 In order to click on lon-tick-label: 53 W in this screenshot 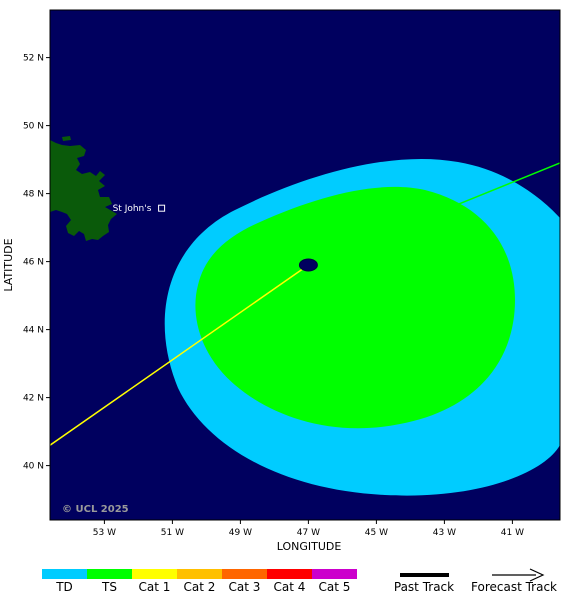, I will do `click(104, 533)`.